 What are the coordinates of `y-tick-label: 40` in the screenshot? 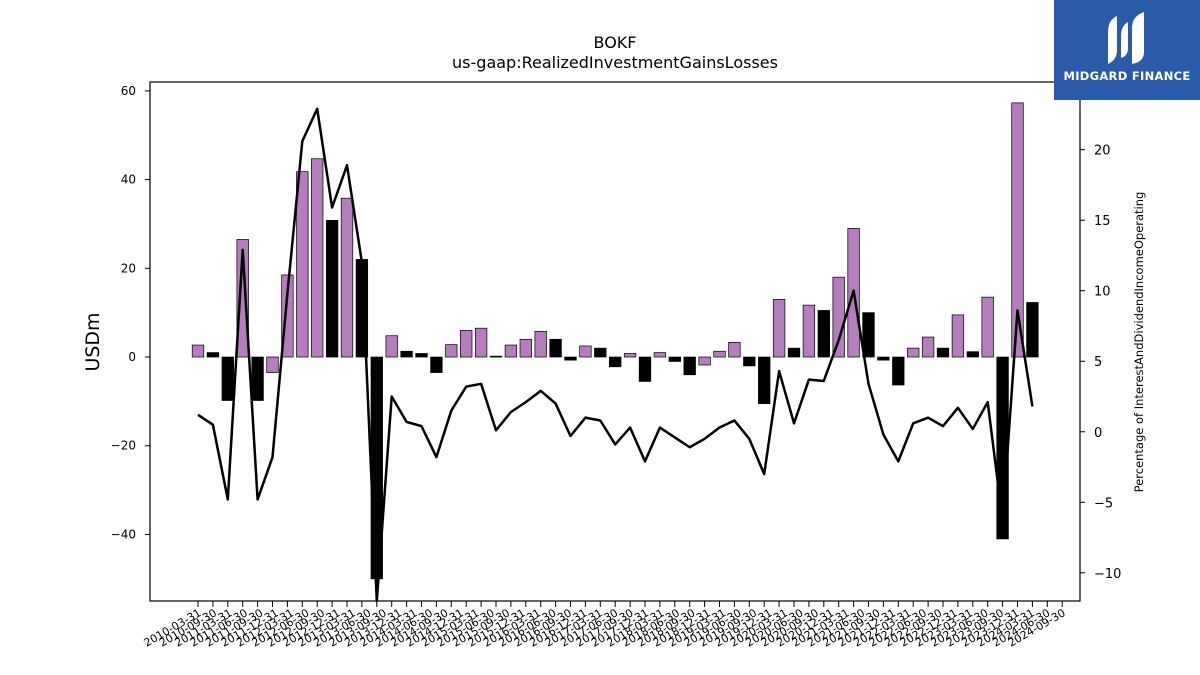 It's located at (128, 180).